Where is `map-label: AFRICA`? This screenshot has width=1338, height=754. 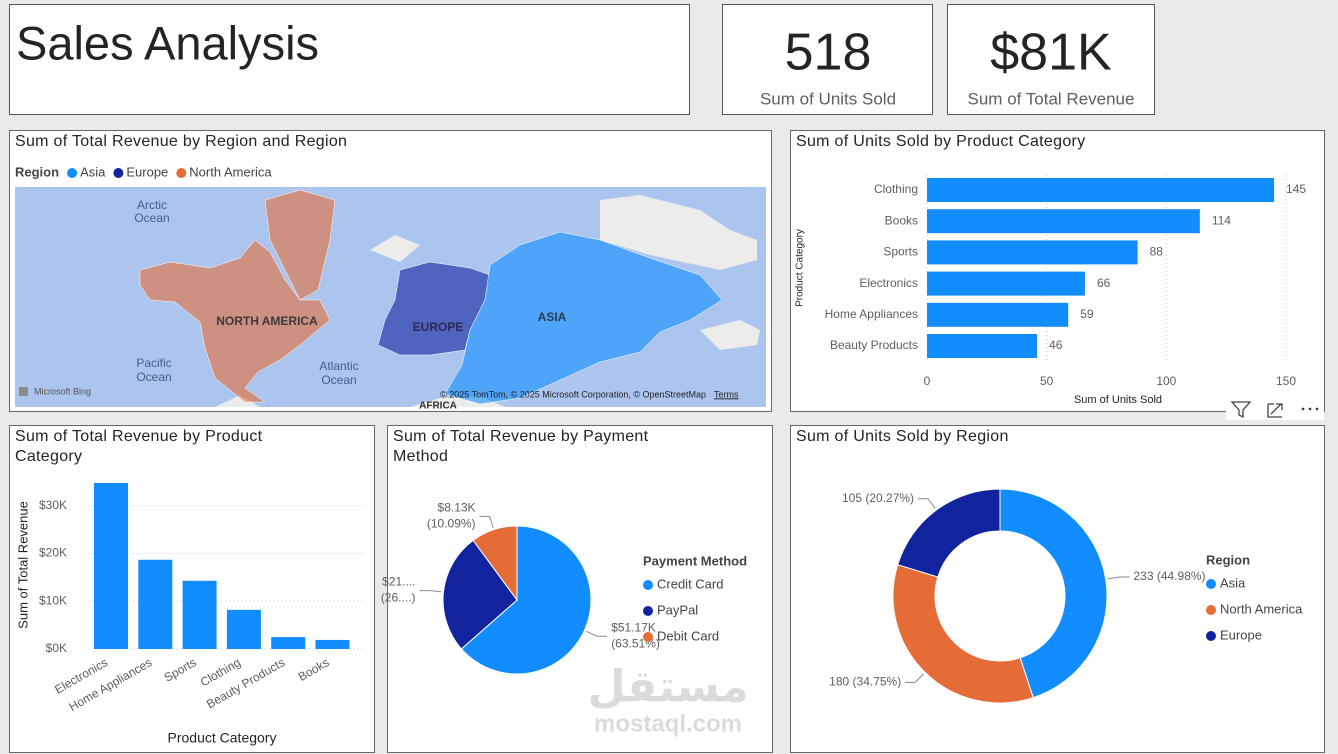 map-label: AFRICA is located at coordinates (438, 406).